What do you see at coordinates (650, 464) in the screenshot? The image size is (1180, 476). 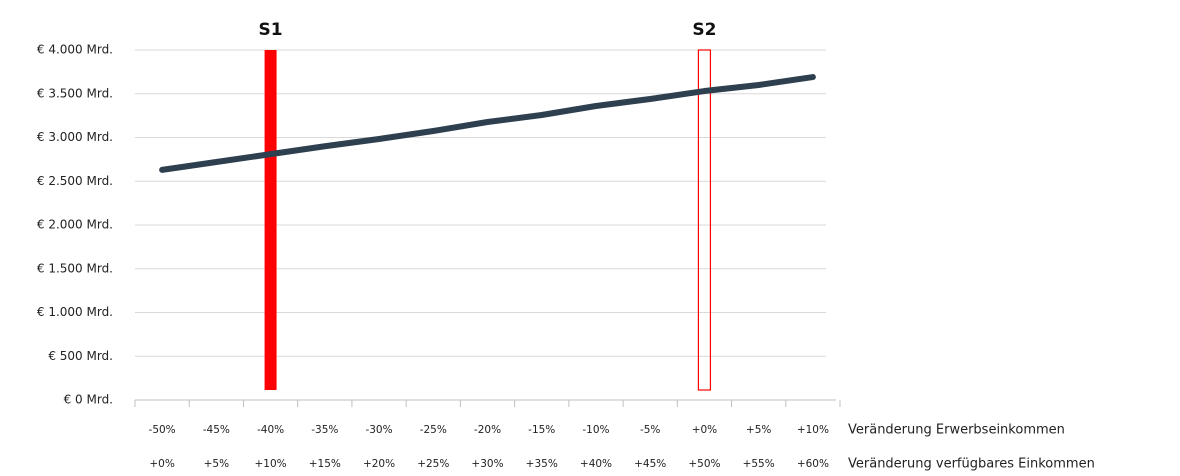 I see `x2-tick-label: +45%` at bounding box center [650, 464].